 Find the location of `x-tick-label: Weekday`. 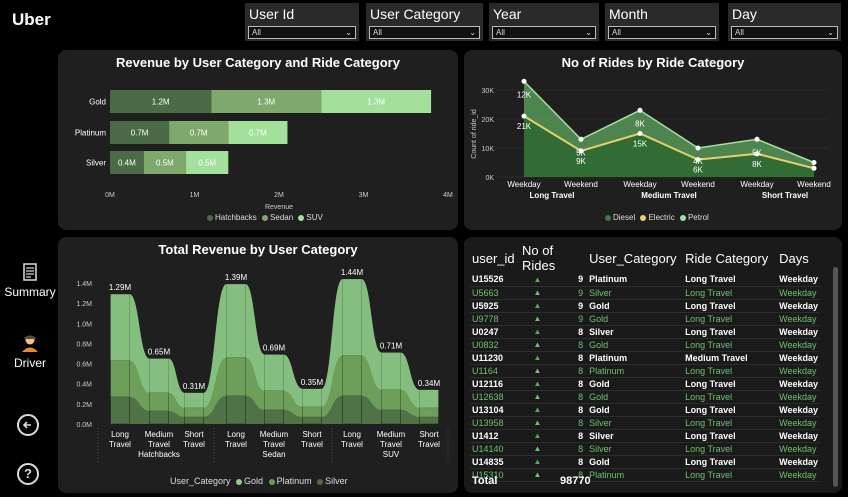

x-tick-label: Weekday is located at coordinates (756, 184).